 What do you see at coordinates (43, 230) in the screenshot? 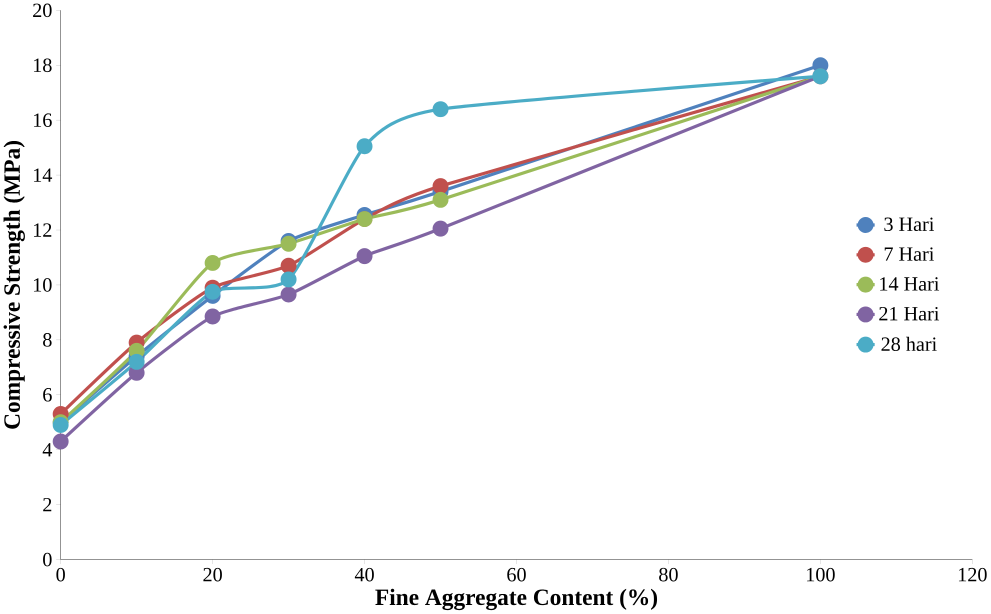
I see `y-tick-label: 12` at bounding box center [43, 230].